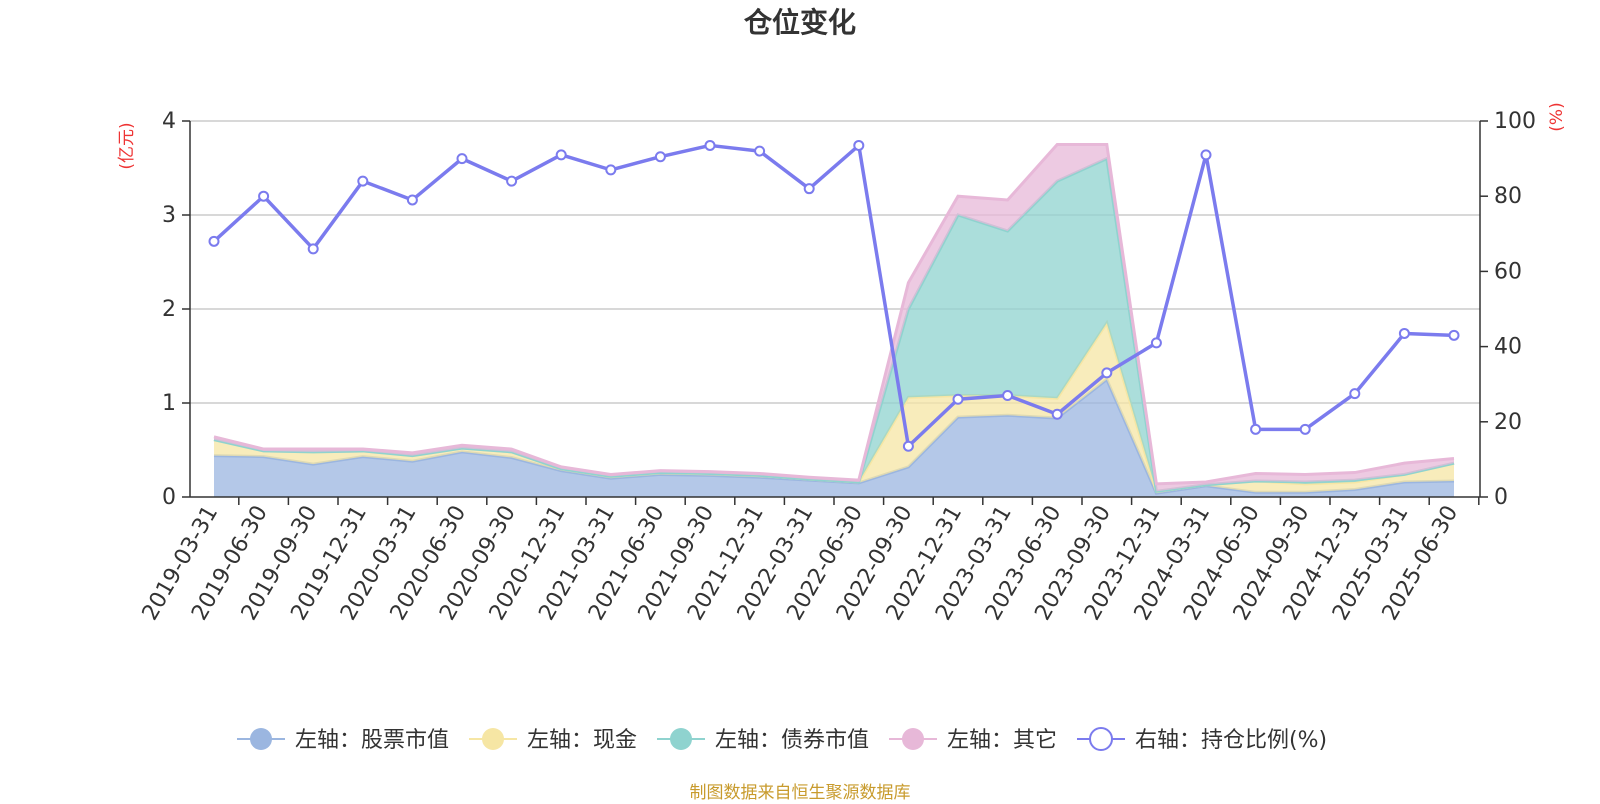 Image resolution: width=1600 pixels, height=804 pixels. What do you see at coordinates (169, 121) in the screenshot?
I see `left-axis-tick-label: 4` at bounding box center [169, 121].